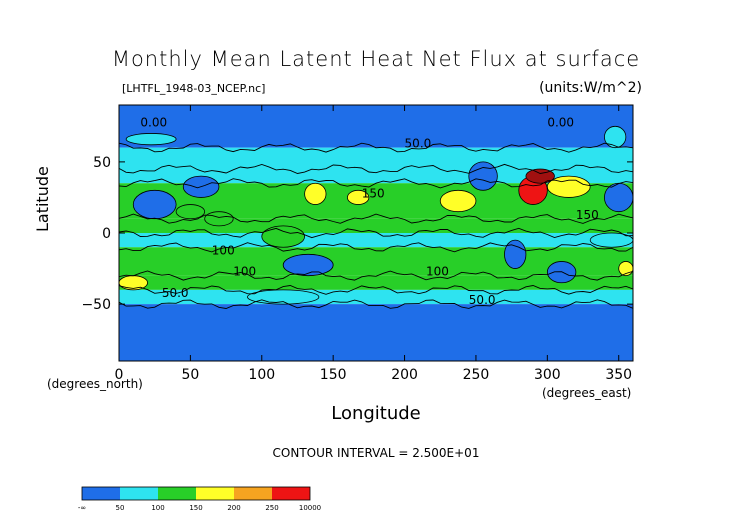 The width and height of the screenshot is (752, 532). I want to click on x-tick-label: 350, so click(618, 375).